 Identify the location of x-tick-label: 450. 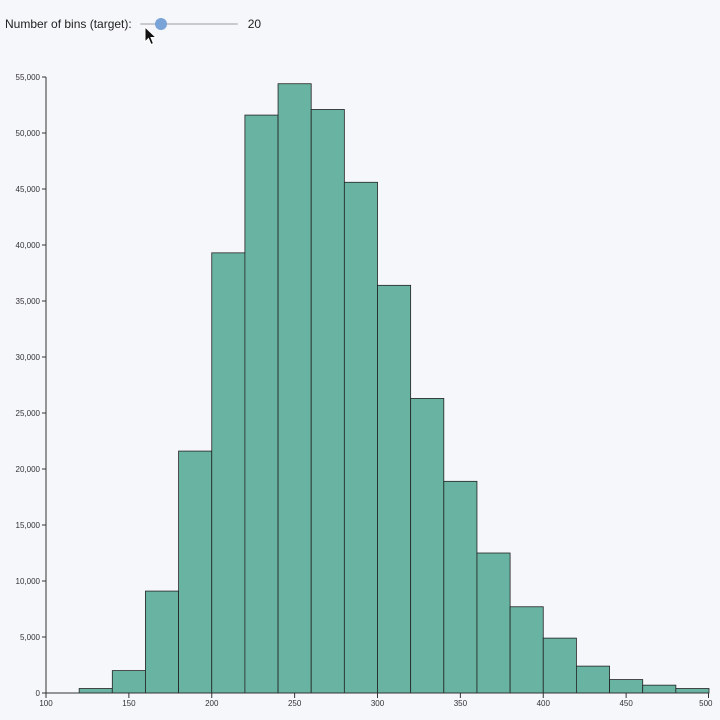
(626, 703).